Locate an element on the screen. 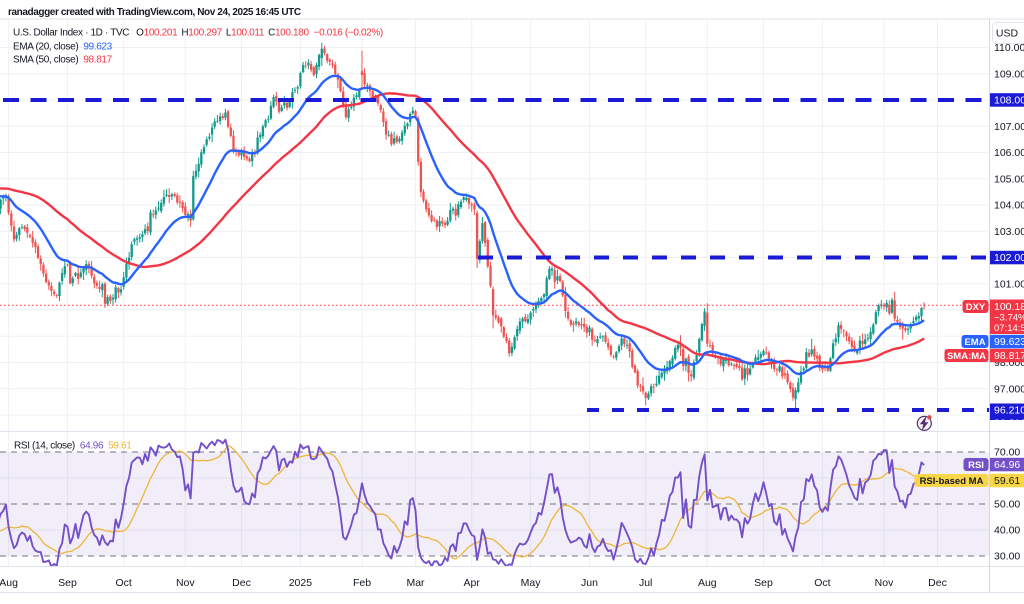 Image resolution: width=1024 pixels, height=604 pixels. svg-text: 108.00 is located at coordinates (1009, 101).